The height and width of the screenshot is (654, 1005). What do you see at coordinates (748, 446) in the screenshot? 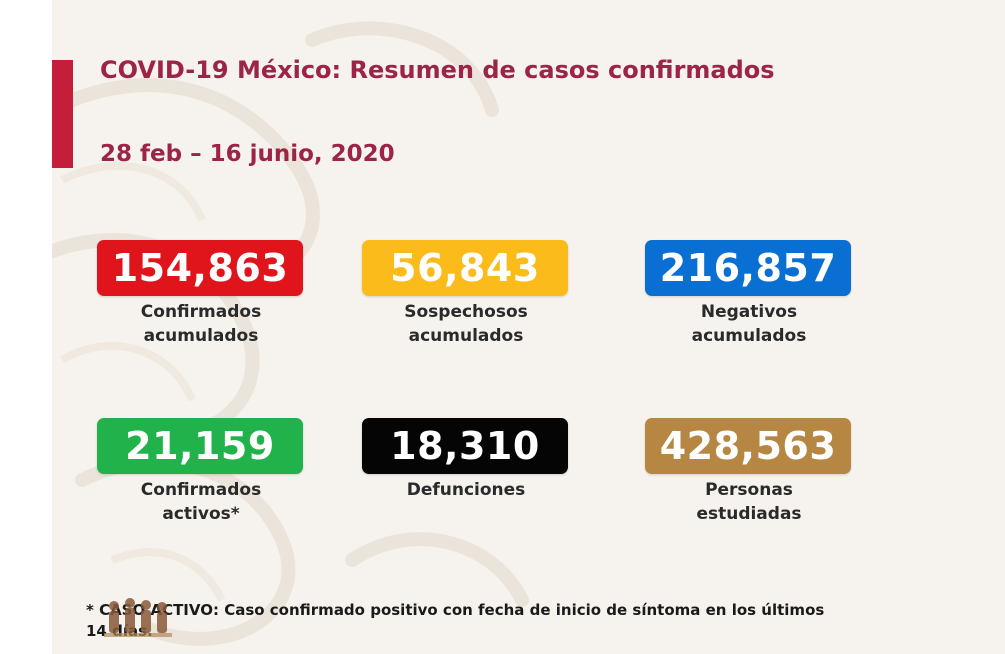
I see `stat-value-box: 428,563` at bounding box center [748, 446].